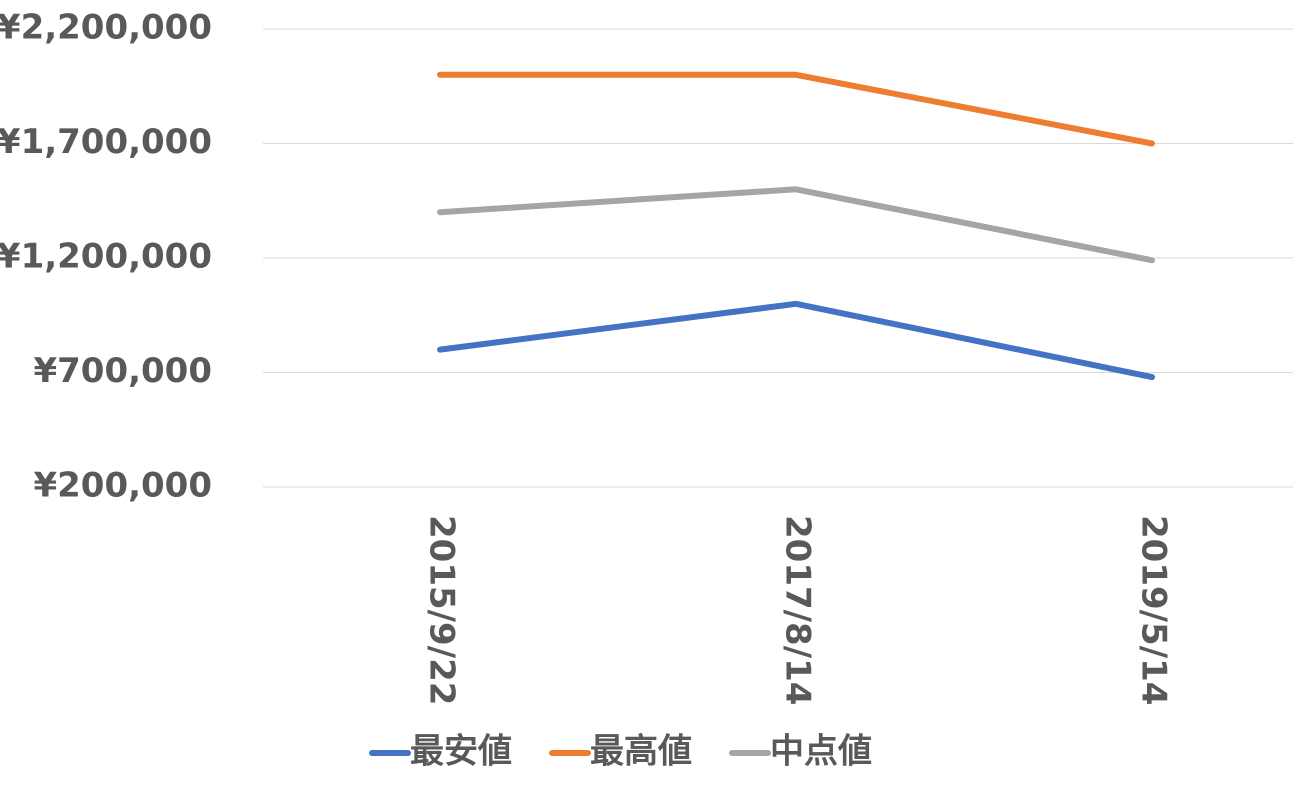 This screenshot has width=1293, height=786. What do you see at coordinates (821, 752) in the screenshot?
I see `legend-label: 中点値` at bounding box center [821, 752].